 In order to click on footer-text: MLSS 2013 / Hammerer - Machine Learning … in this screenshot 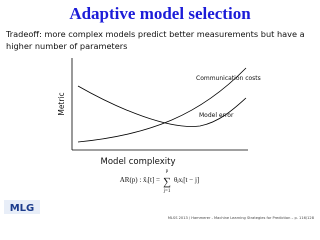, I will do `click(241, 218)`.